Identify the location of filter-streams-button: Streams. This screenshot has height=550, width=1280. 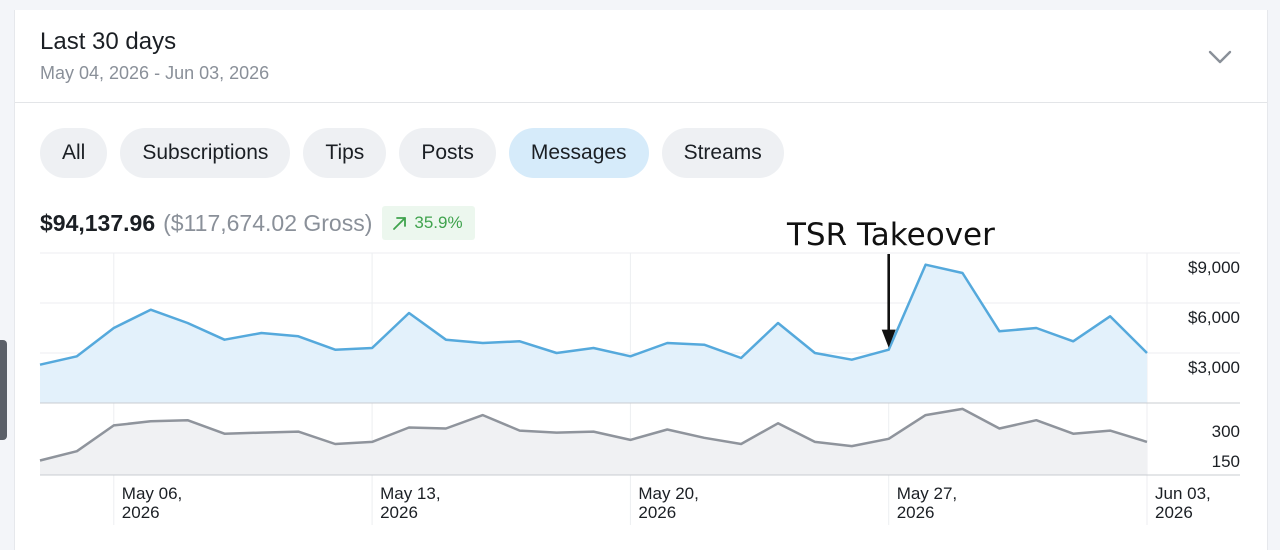
(722, 153).